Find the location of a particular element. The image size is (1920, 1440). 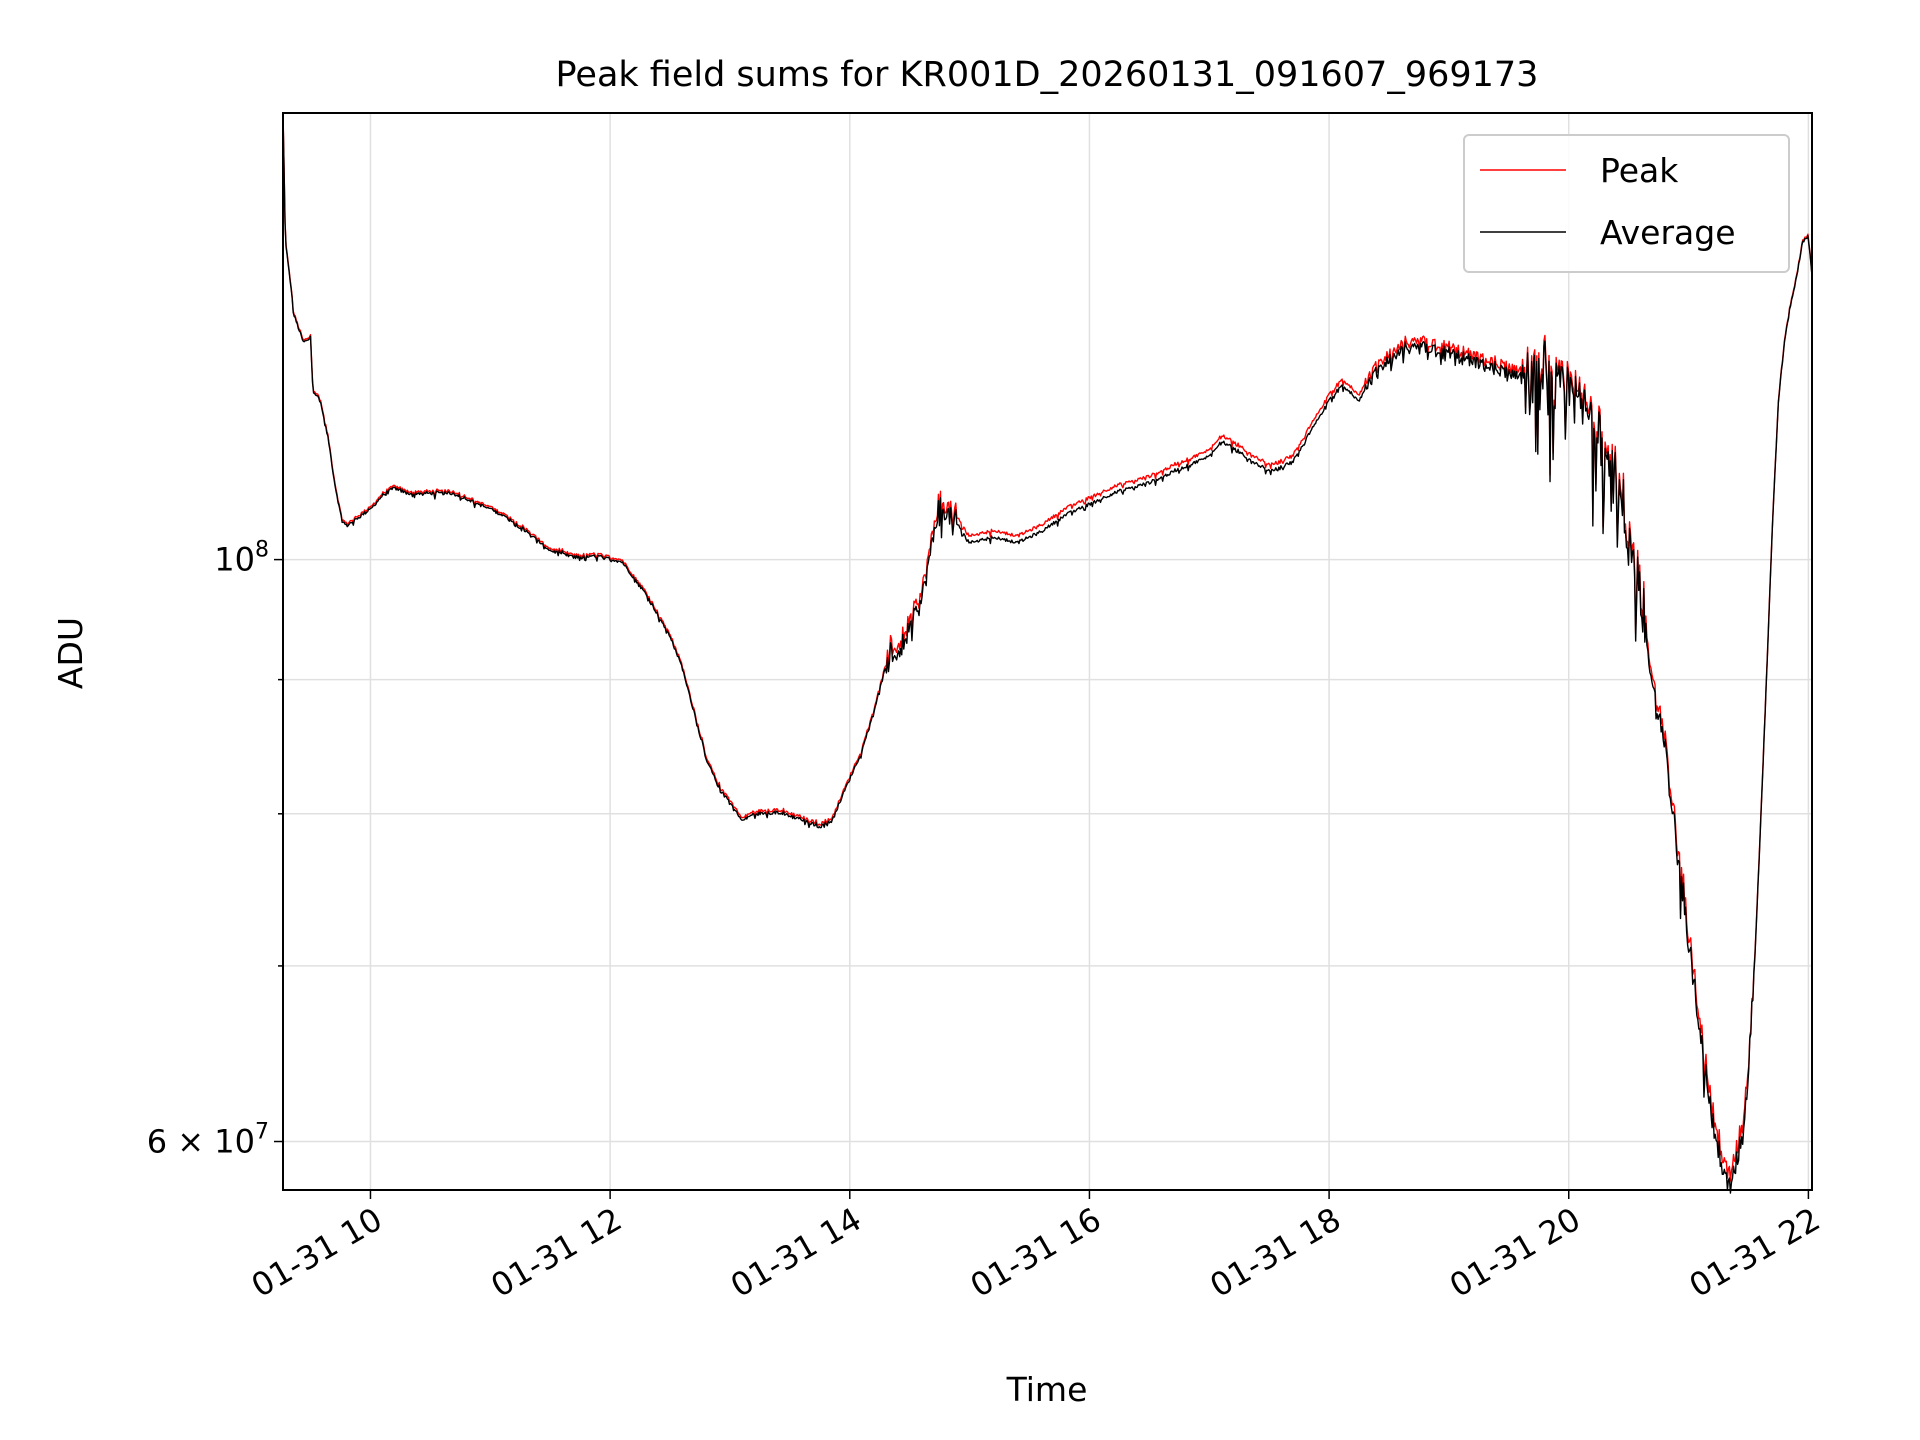

x-axis-label: Time is located at coordinates (1047, 1389).